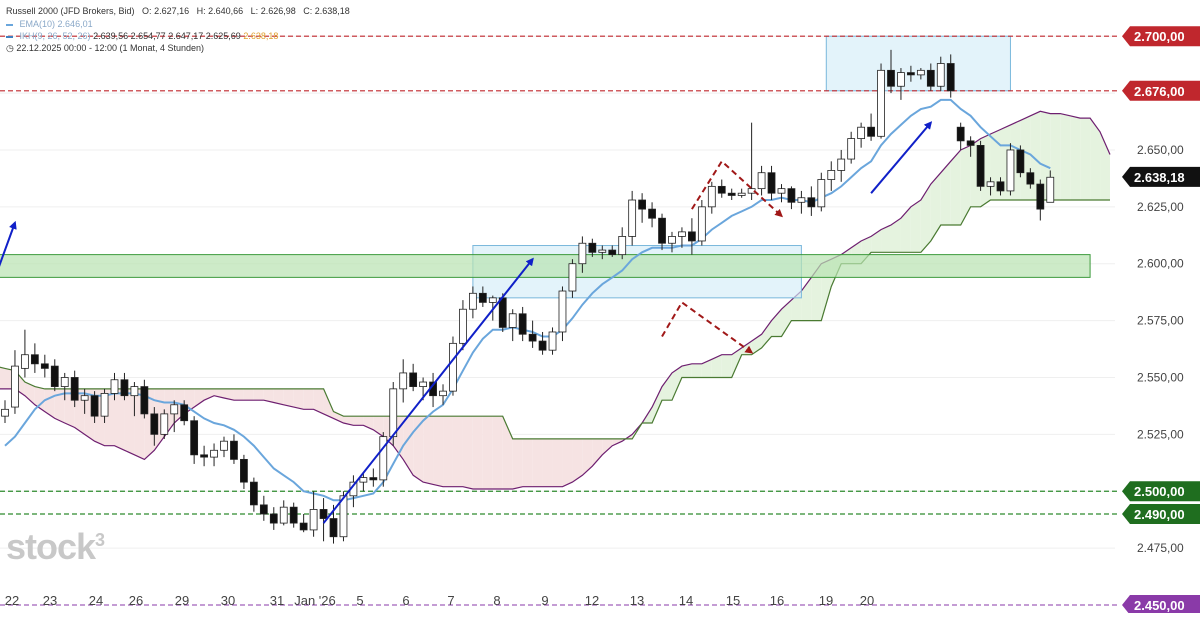 This screenshot has width=1200, height=618. What do you see at coordinates (49, 24) in the screenshot?
I see `ema-legend: EMA(10) 2.646,01` at bounding box center [49, 24].